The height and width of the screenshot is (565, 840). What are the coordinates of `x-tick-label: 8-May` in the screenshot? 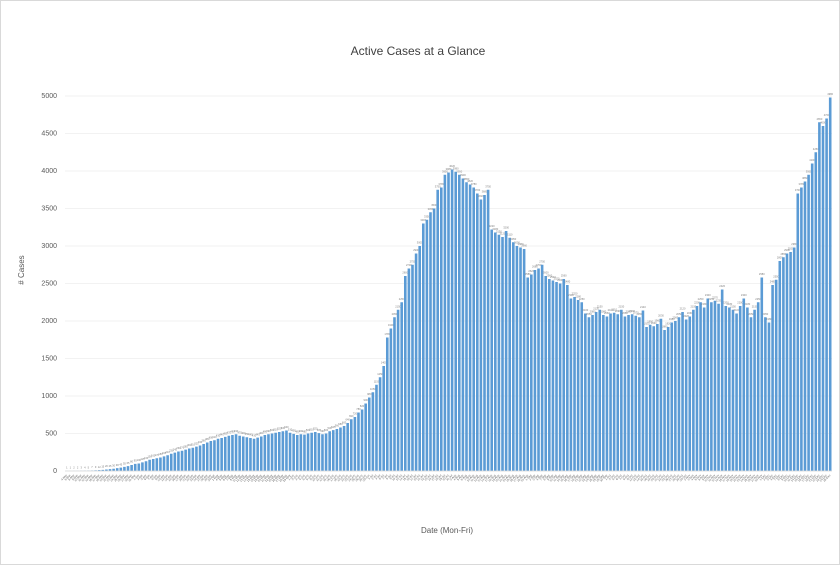 It's located at (233, 477).